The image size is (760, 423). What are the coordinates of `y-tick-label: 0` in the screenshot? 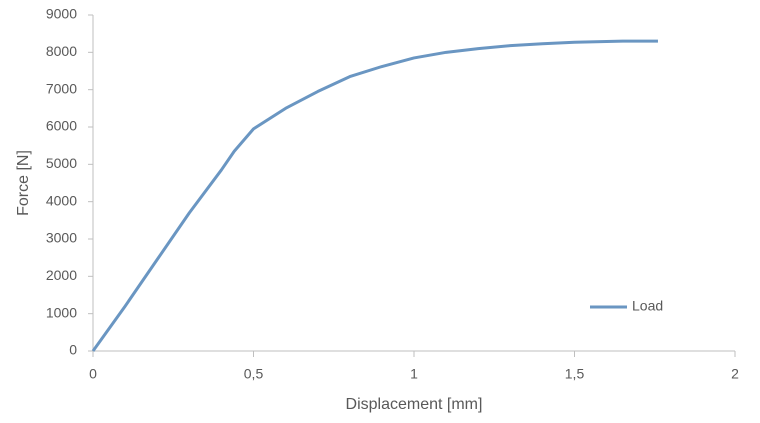 It's located at (73, 350).